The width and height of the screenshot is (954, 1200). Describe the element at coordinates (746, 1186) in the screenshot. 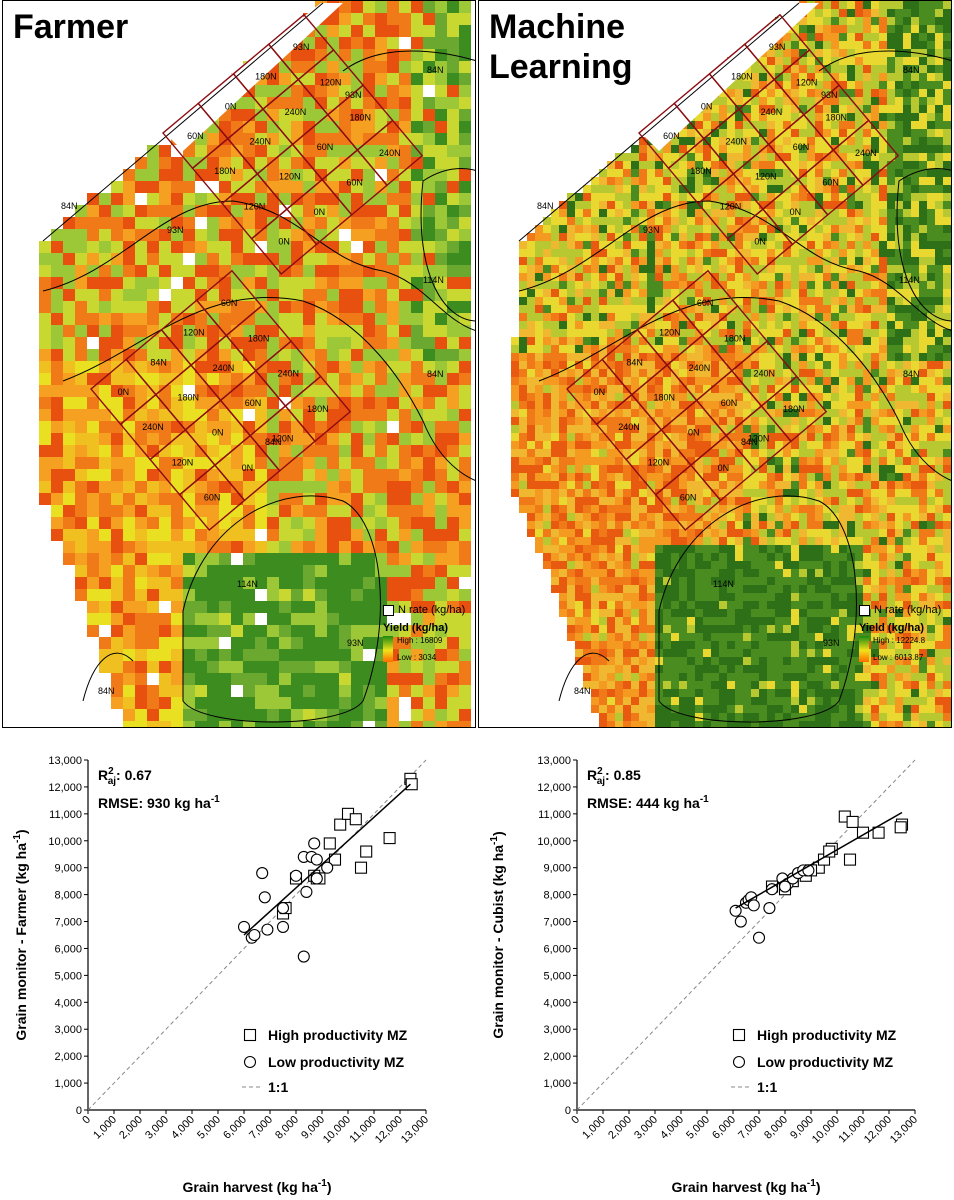

I see `x-axis-title: Grain harvest (kg ha-1)` at that location.